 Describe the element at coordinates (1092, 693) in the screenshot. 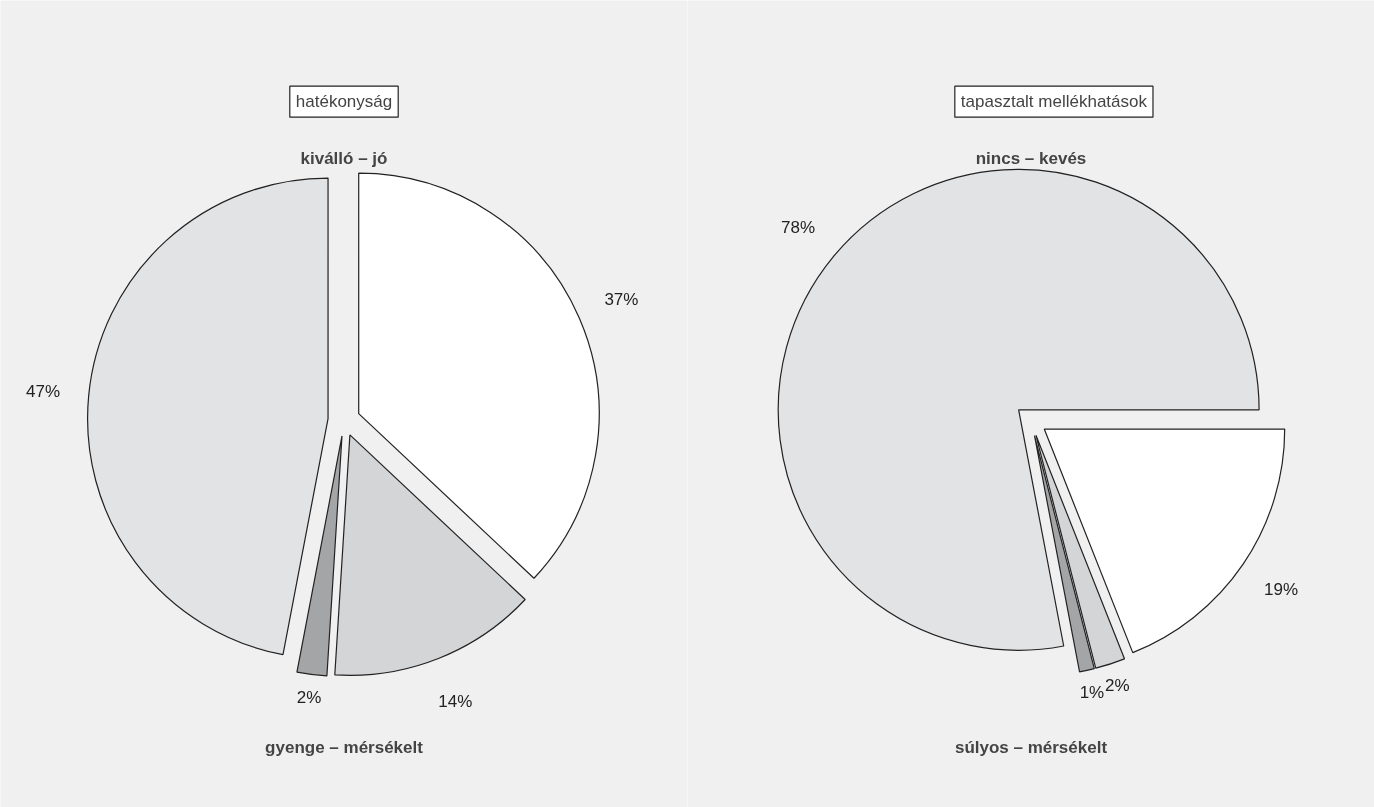

I see `data-label: 1%` at that location.